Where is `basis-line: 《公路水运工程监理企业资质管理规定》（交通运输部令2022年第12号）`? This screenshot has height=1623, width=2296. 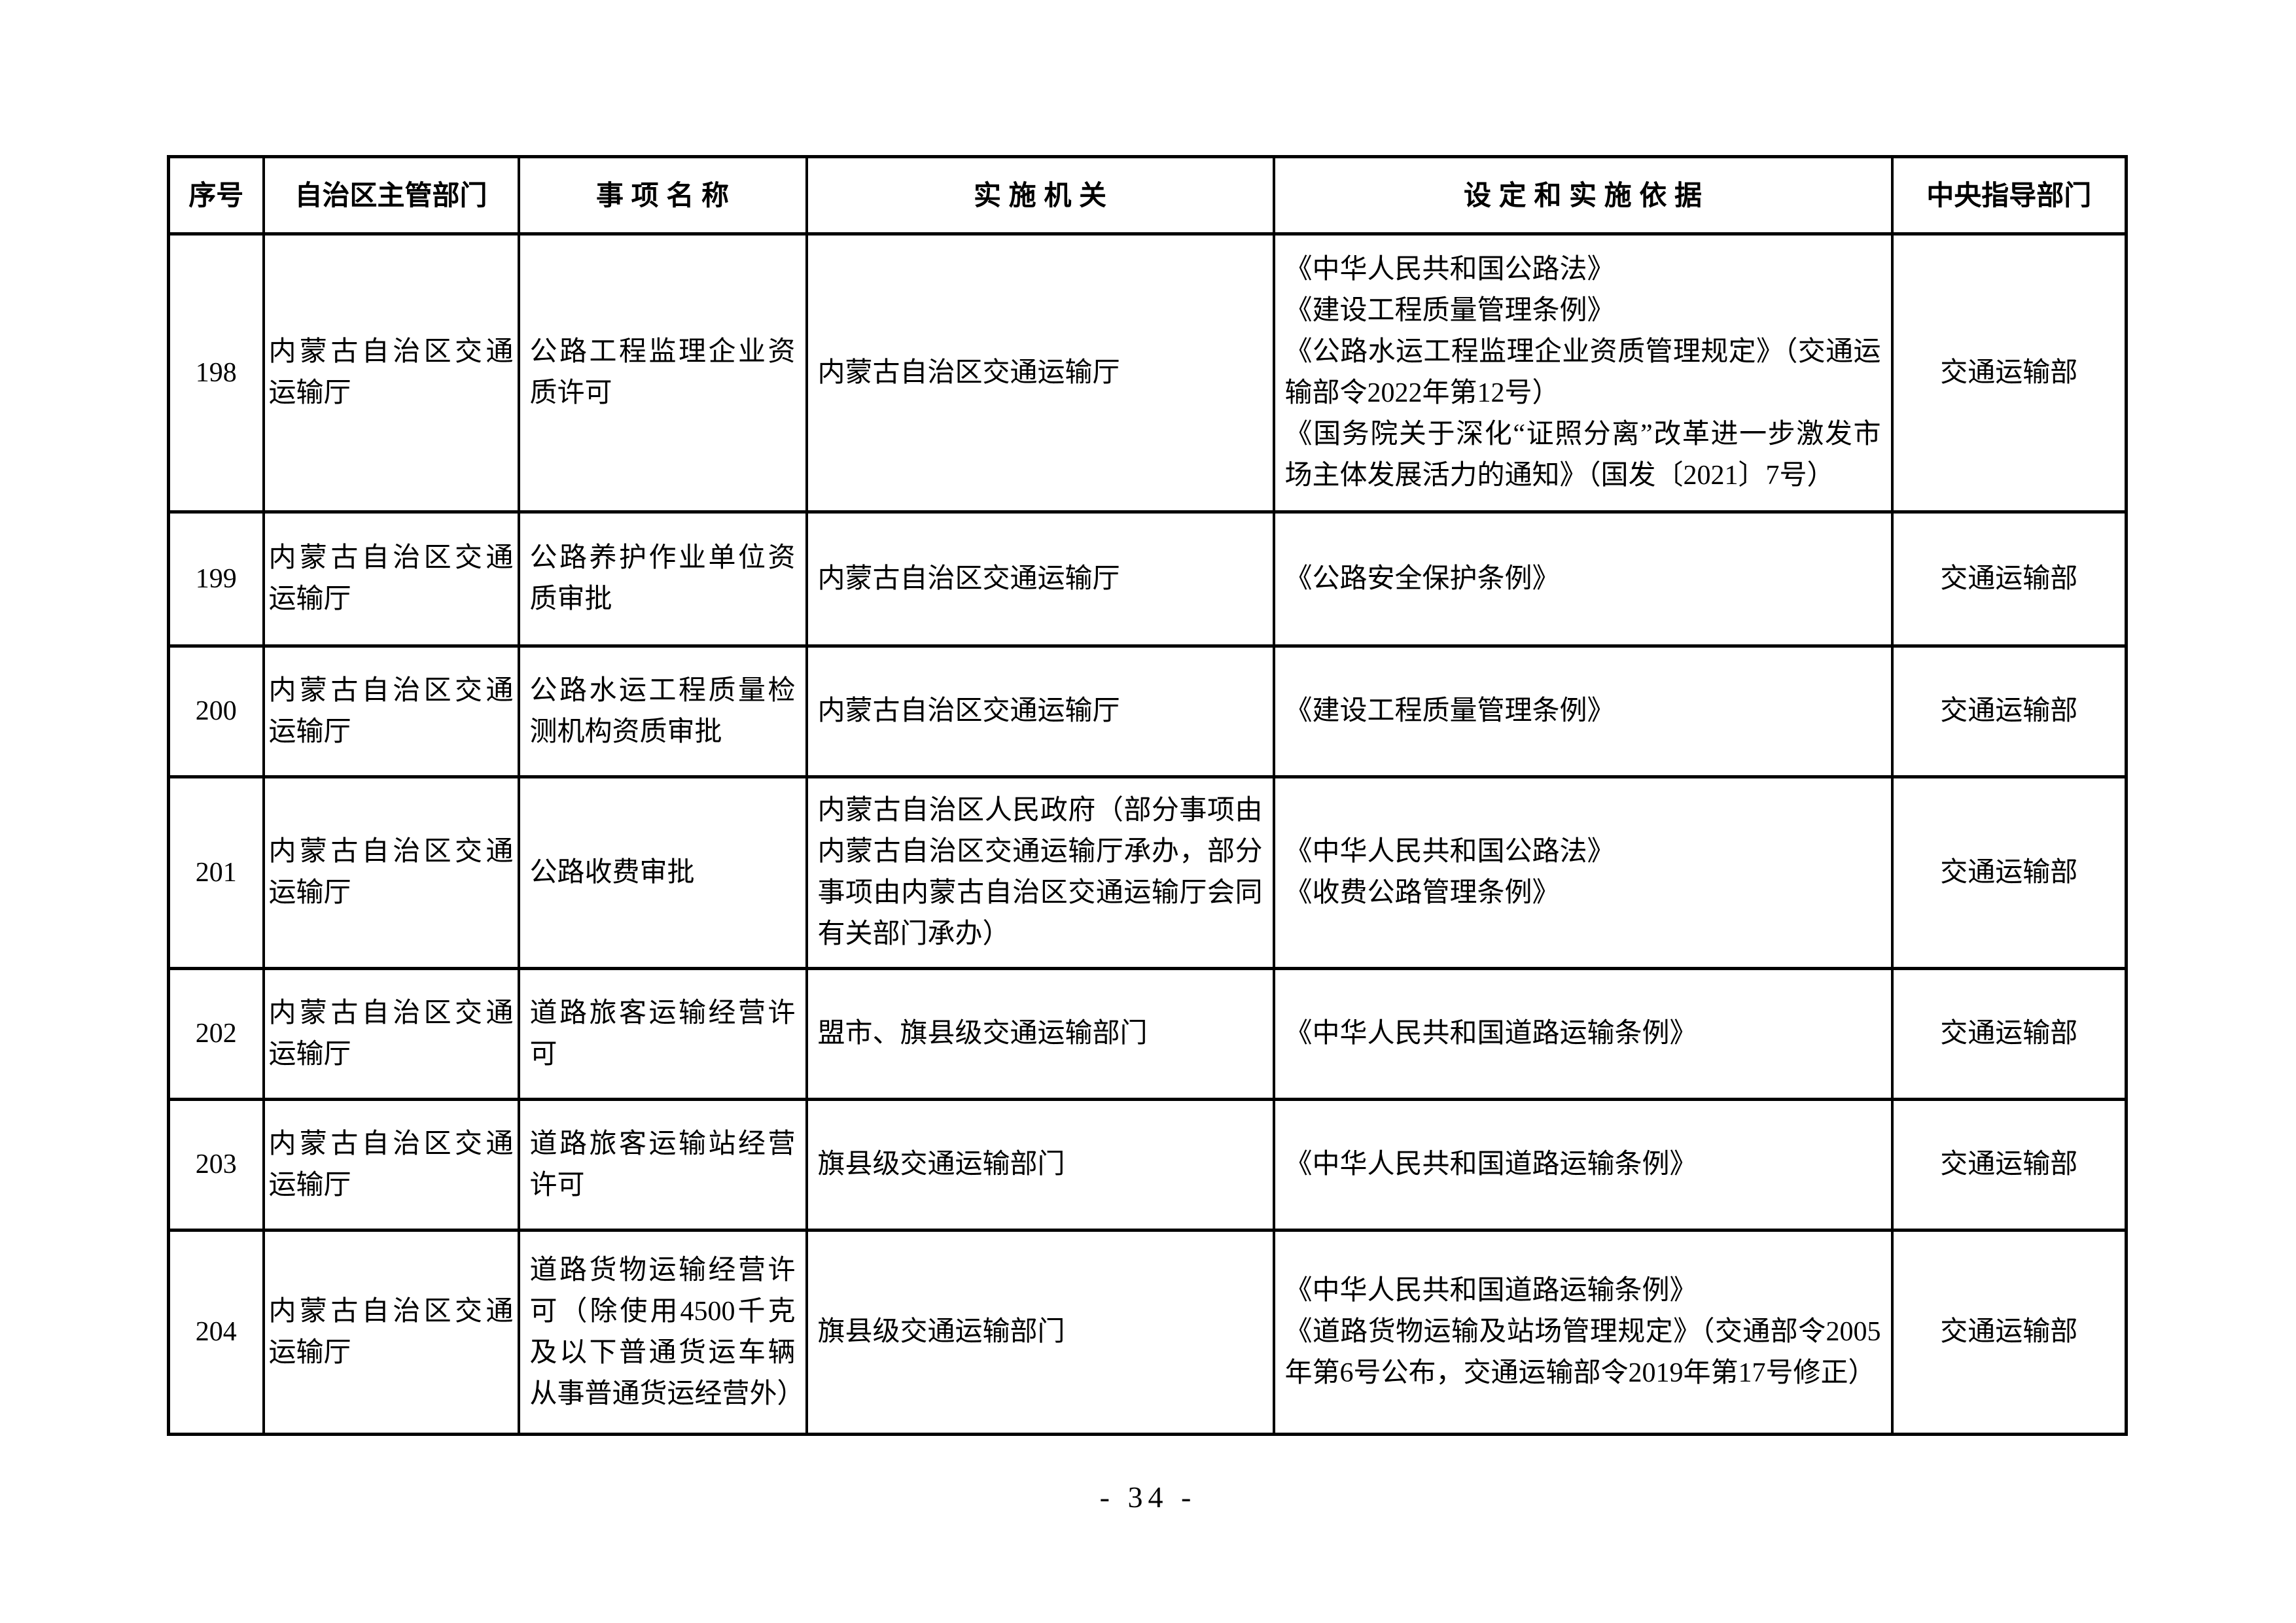 basis-line: 《公路水运工程监理企业资质管理规定》（交通运输部令2022年第12号） is located at coordinates (1582, 372).